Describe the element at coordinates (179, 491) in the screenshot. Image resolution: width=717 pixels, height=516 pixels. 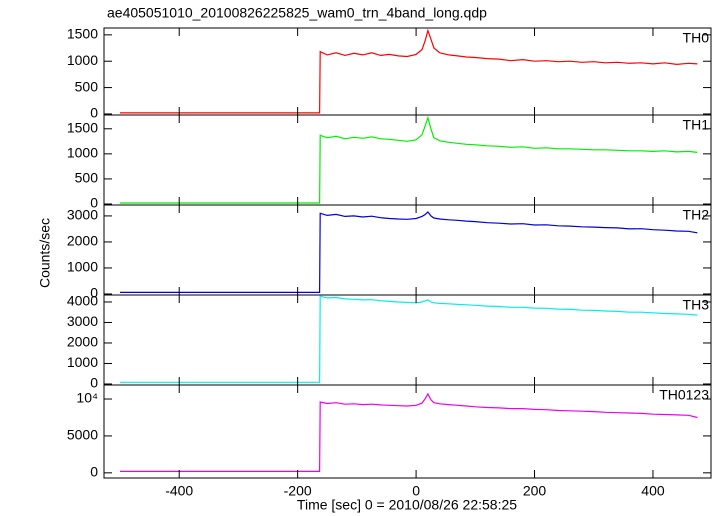
I see `x-tick-label: -400` at that location.